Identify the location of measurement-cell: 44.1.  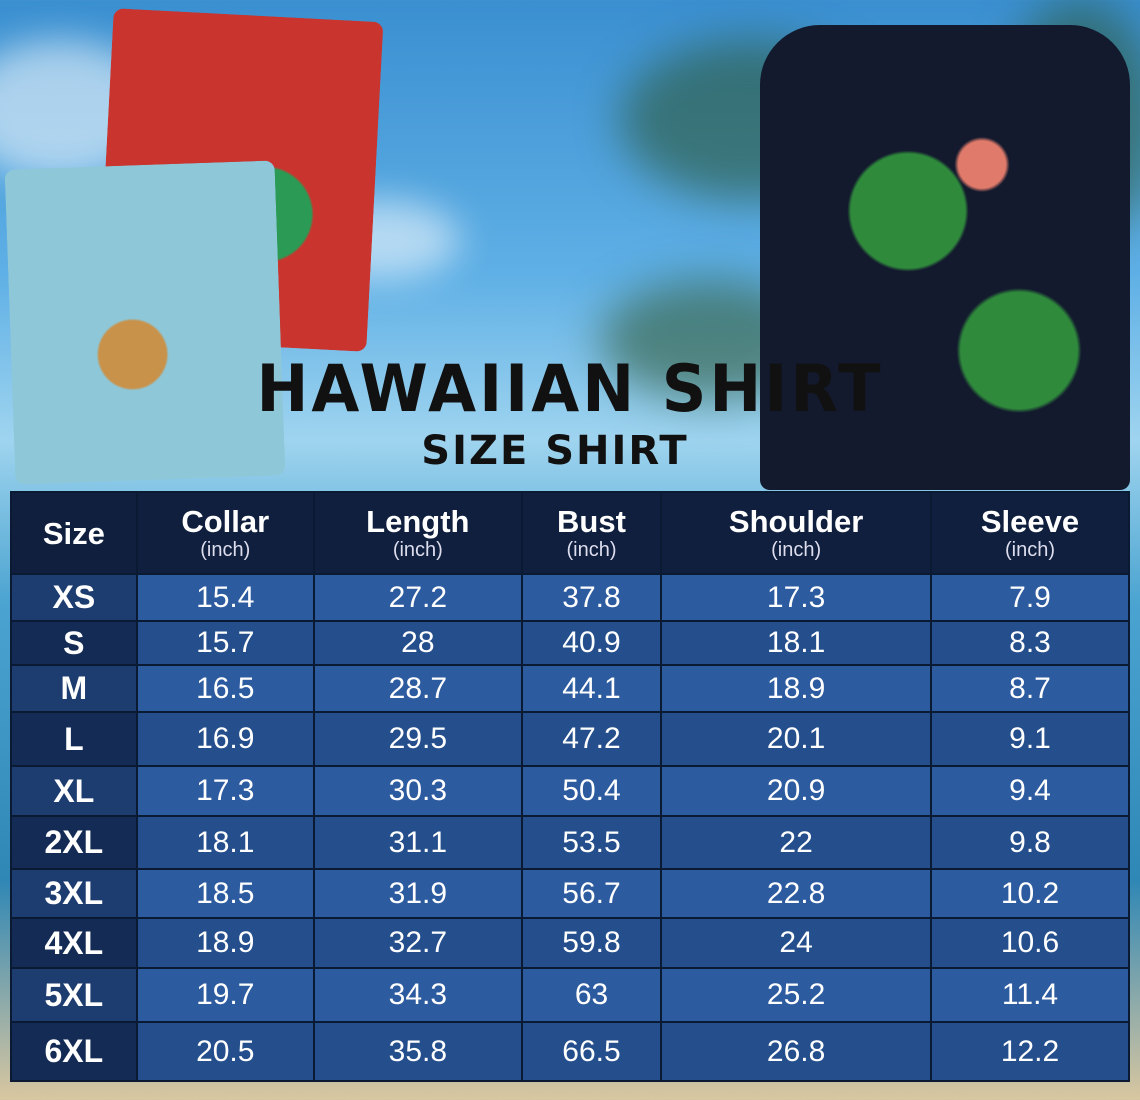
(591, 688).